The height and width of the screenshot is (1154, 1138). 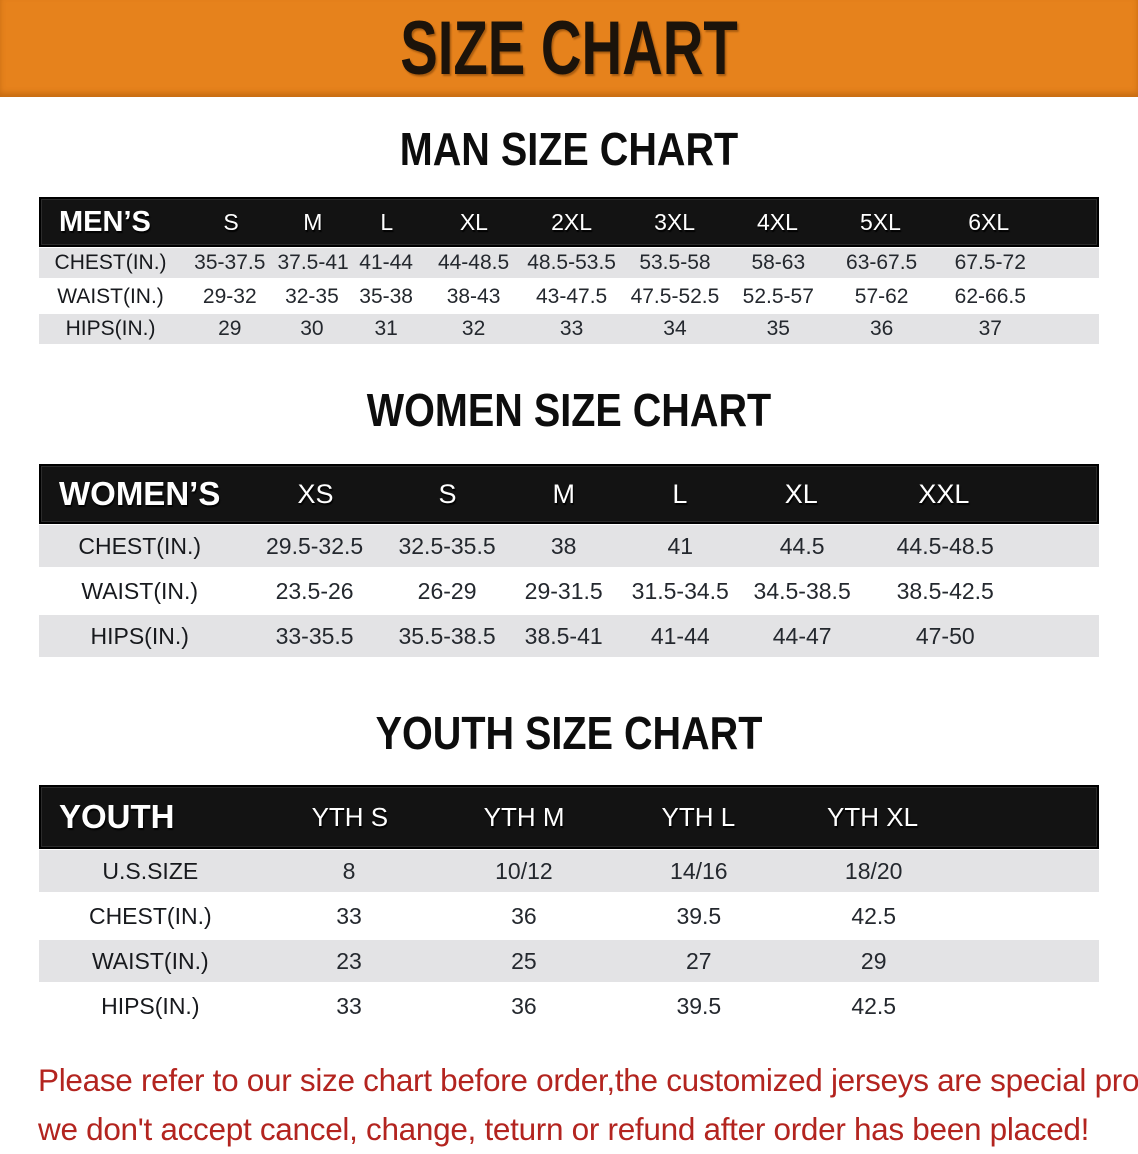 I want to click on size-header-cell: 6XL, so click(x=989, y=221).